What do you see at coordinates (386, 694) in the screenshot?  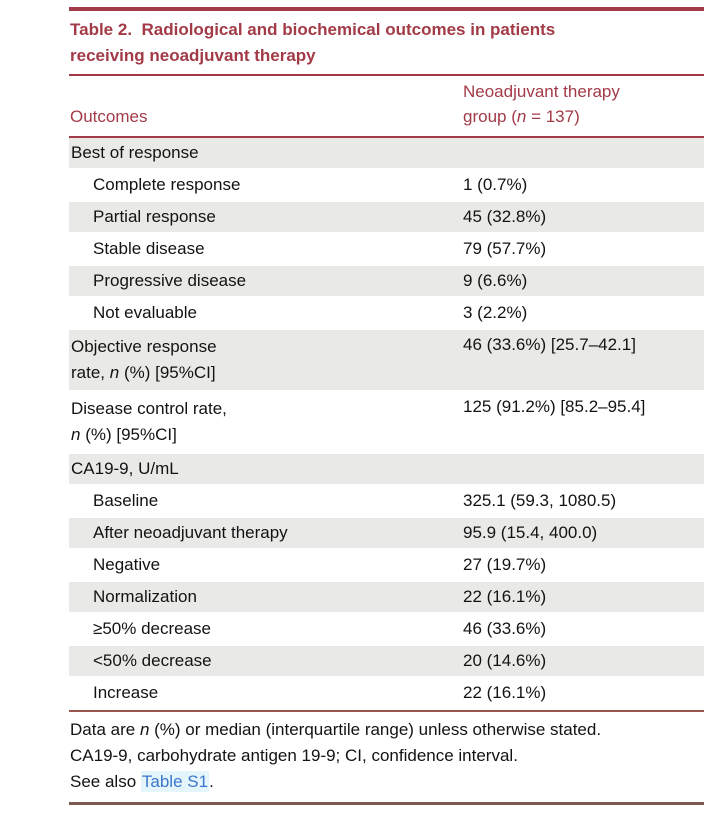 I see `table-row: Increase 22 (16.1%)` at bounding box center [386, 694].